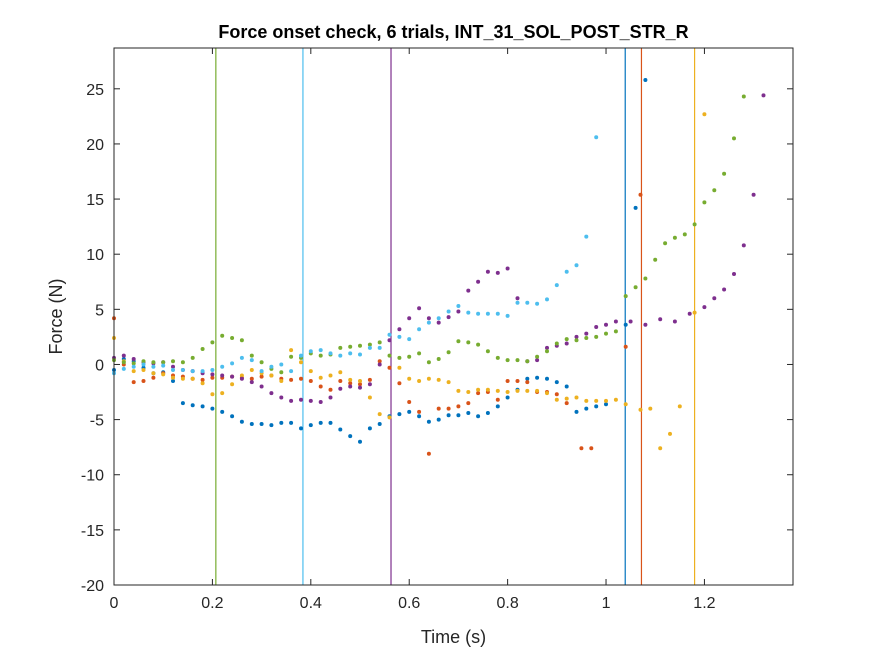 This screenshot has height=656, width=875. Describe the element at coordinates (114, 603) in the screenshot. I see `x-tick-label: 0` at that location.